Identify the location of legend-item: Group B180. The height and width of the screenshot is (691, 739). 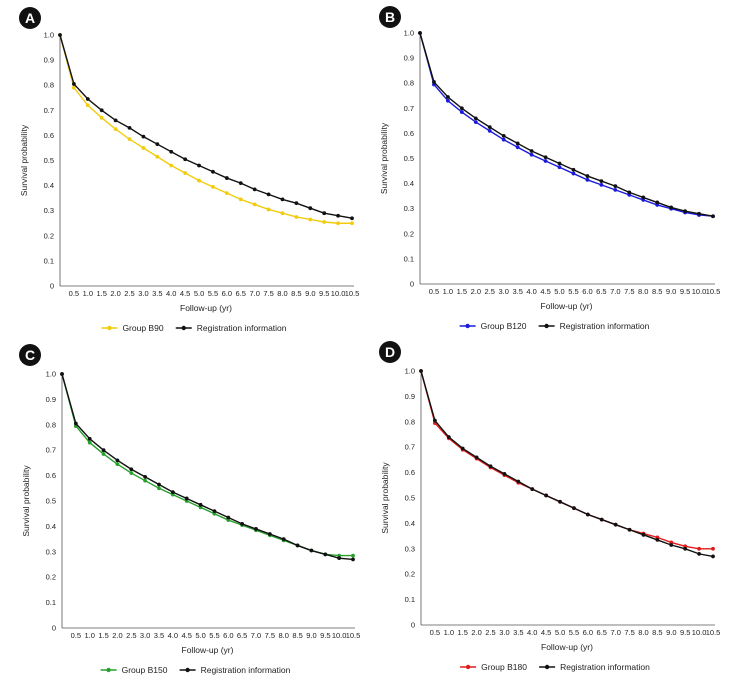
(493, 667).